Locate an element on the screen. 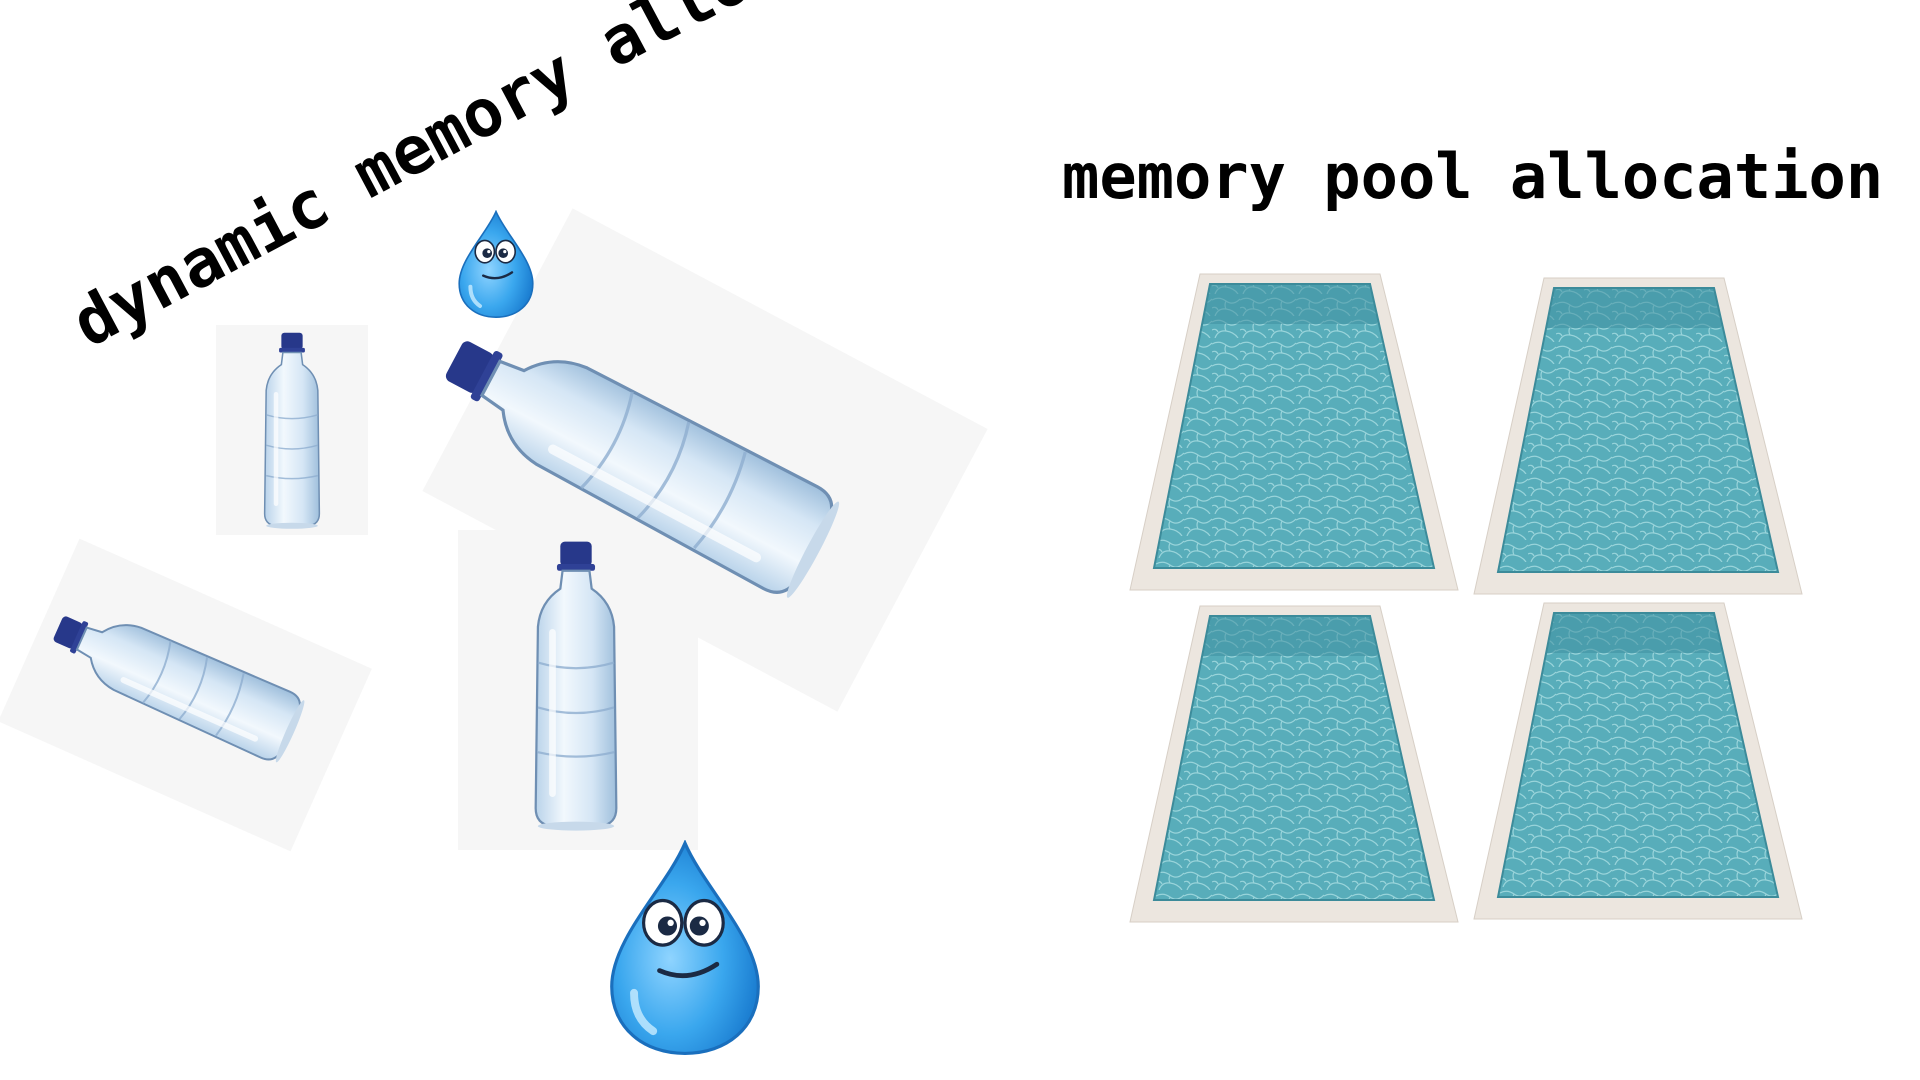  pool-allocation-title: memory pool allocation is located at coordinates (1473, 176).